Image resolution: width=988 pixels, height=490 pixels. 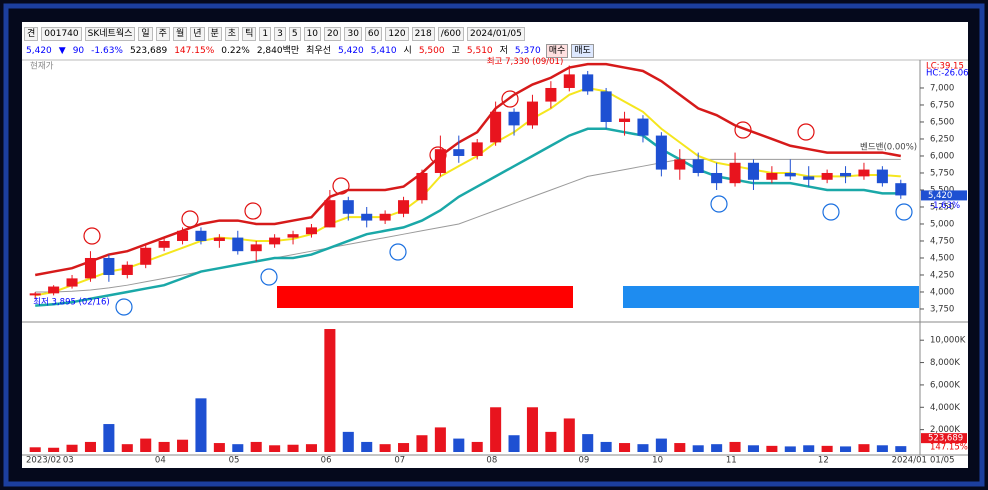 What do you see at coordinates (278, 51) in the screenshot?
I see `quote-field: 2,840백만` at bounding box center [278, 51].